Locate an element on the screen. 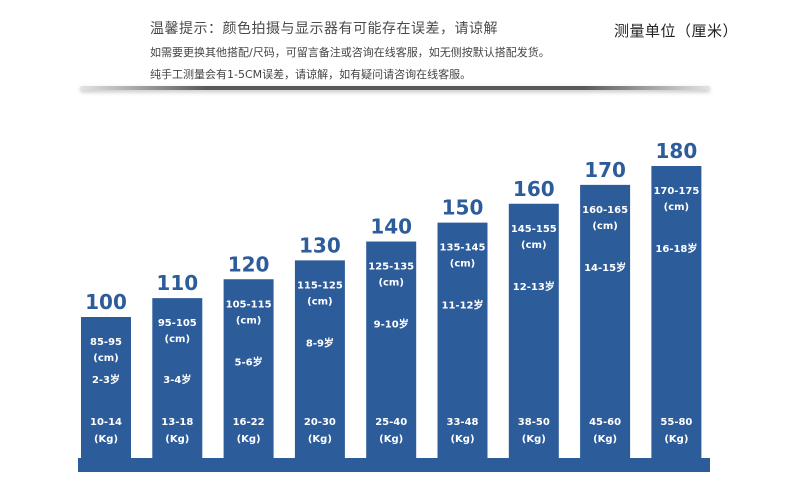 Image resolution: width=790 pixels, height=504 pixels. bar-age: 3-4岁 is located at coordinates (177, 379).